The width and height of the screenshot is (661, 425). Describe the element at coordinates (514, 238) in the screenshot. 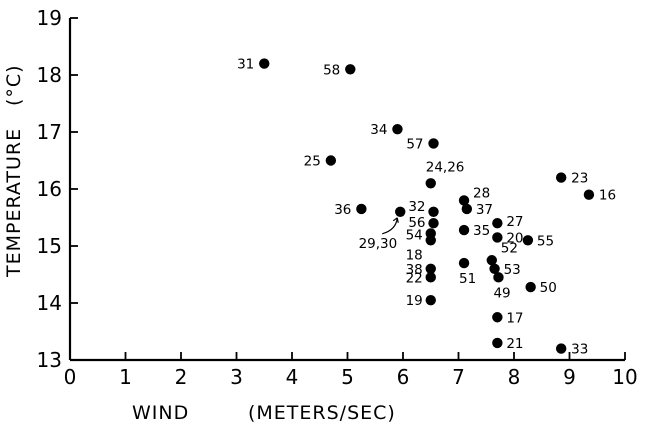

I see `data-point-label: 20` at that location.